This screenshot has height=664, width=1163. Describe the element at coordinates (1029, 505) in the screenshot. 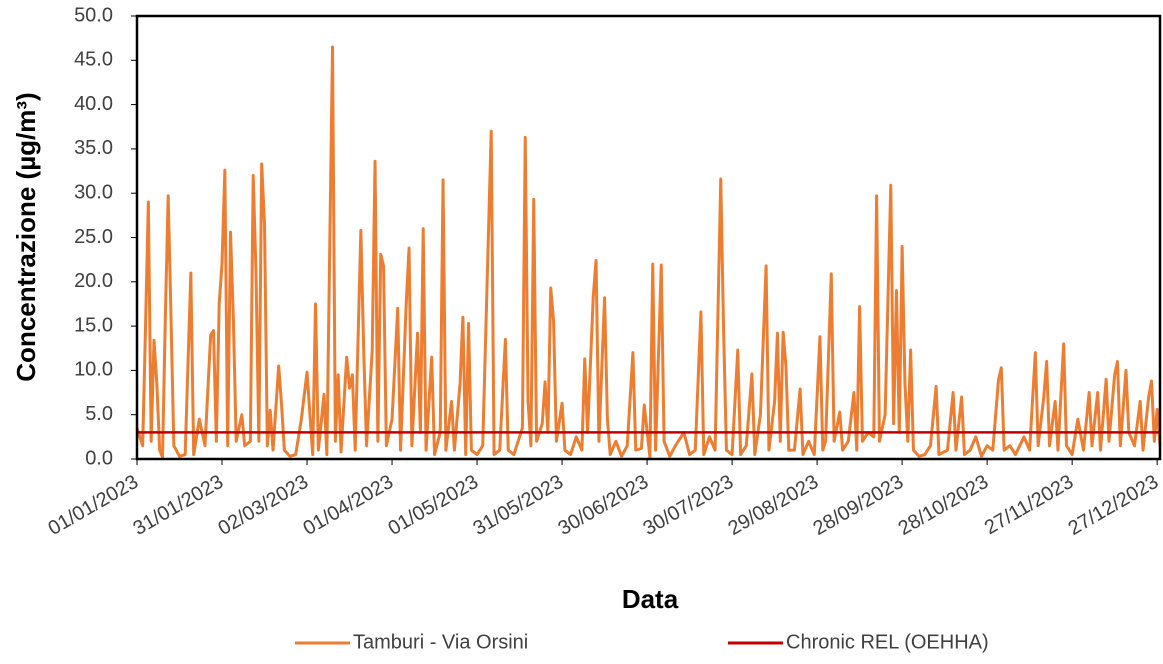

I see `x-tick-label: 27/11/2023` at that location.